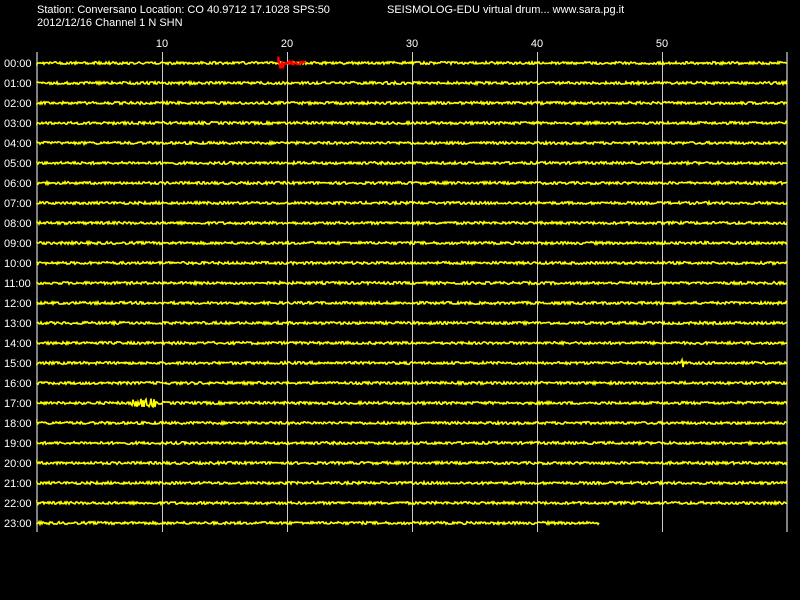 The image size is (800, 600). I want to click on hour-label: 03:00, so click(18, 124).